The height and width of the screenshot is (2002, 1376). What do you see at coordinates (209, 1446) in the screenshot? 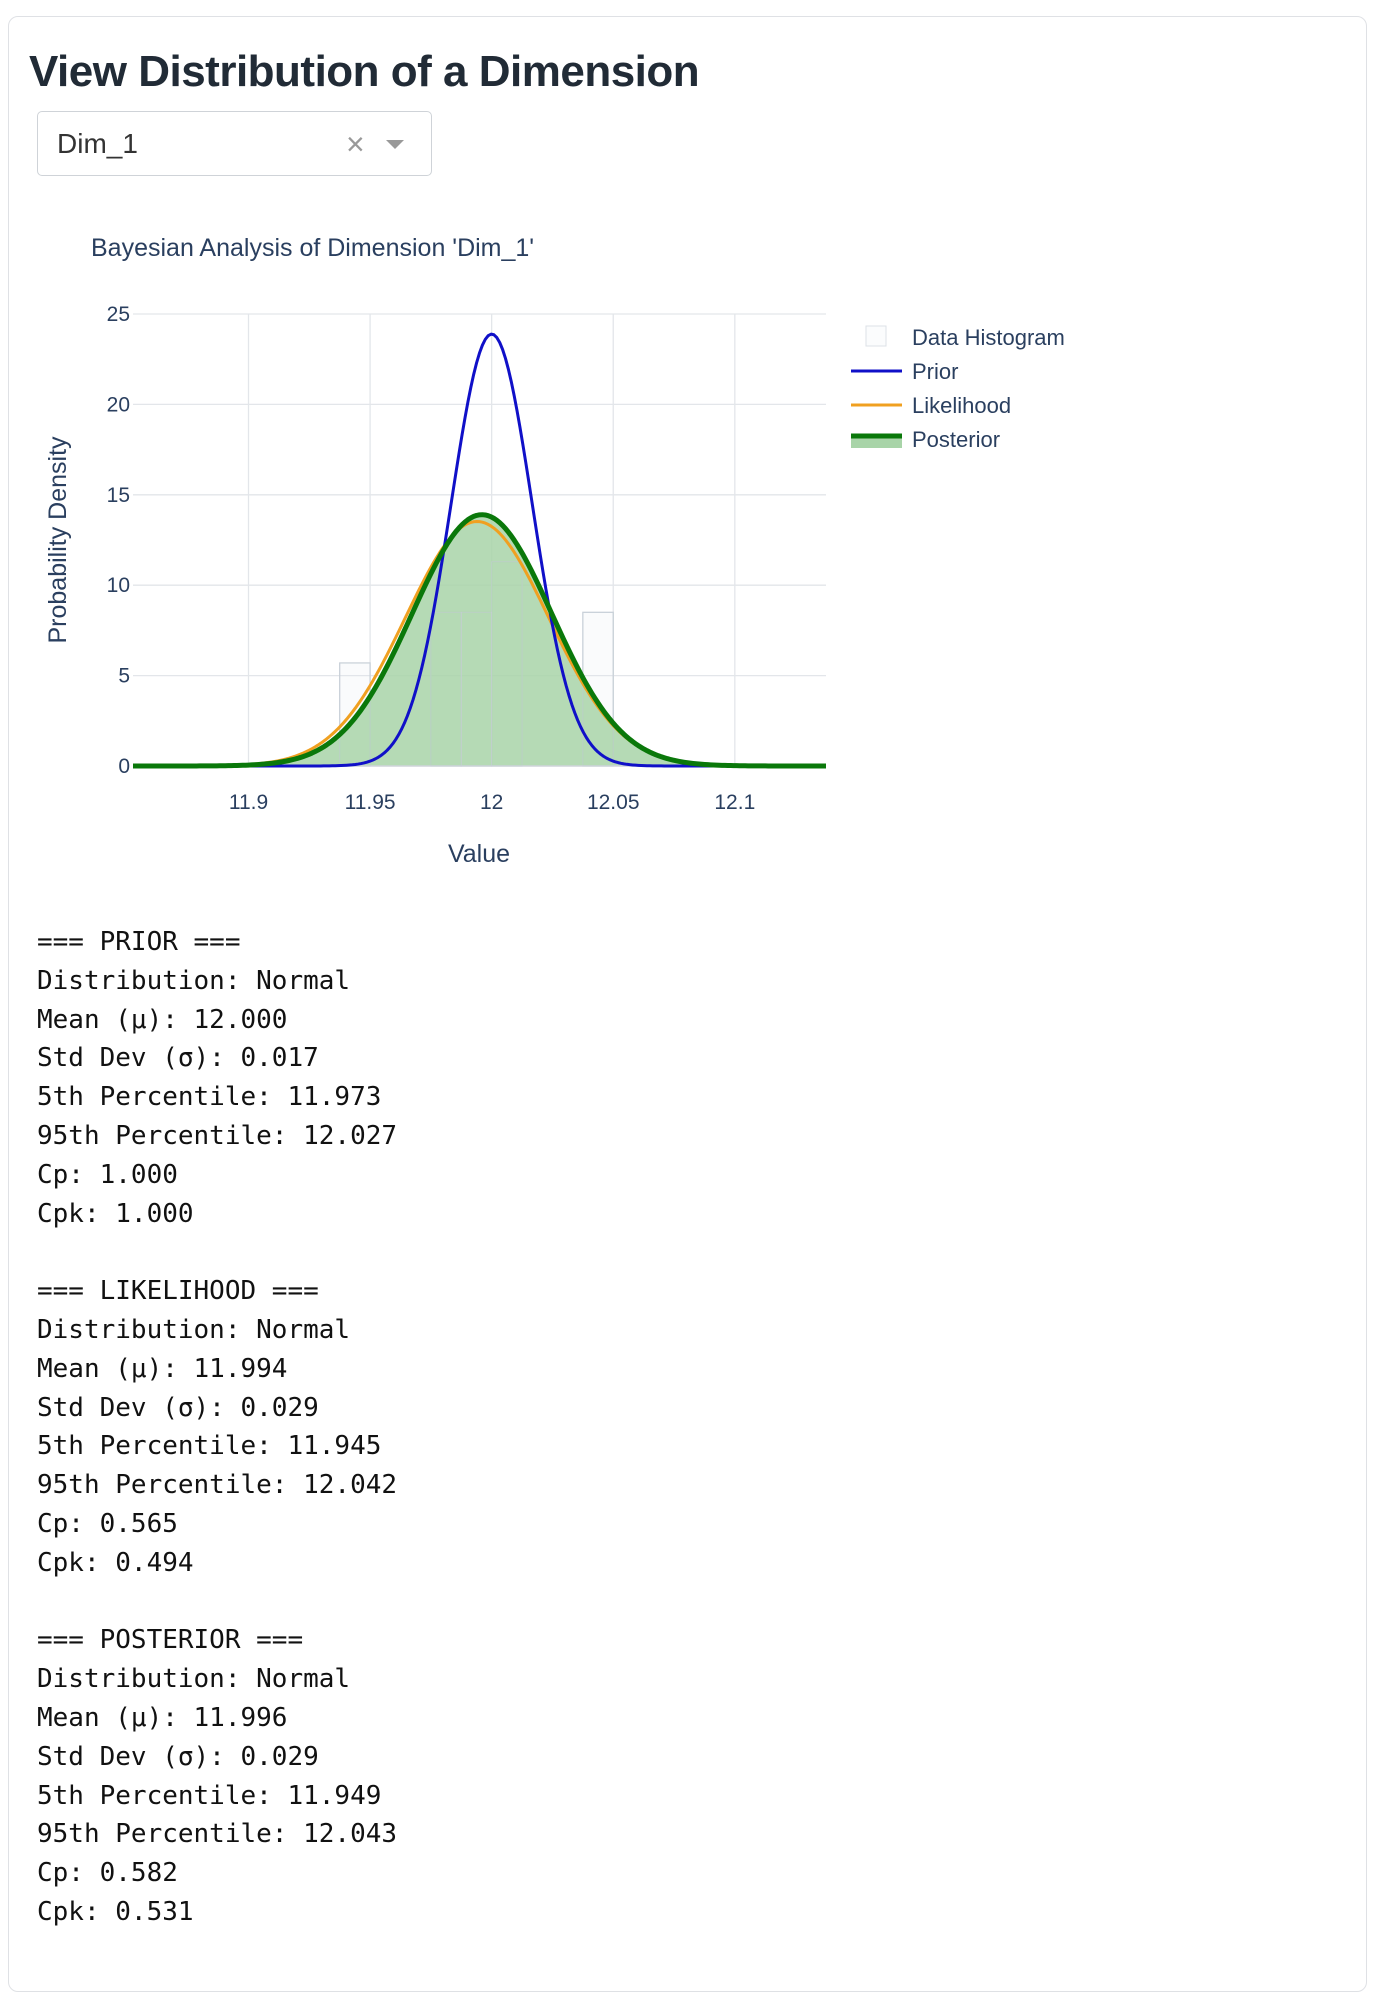
I see `stats-line: 5th Percentile: 11.945` at bounding box center [209, 1446].